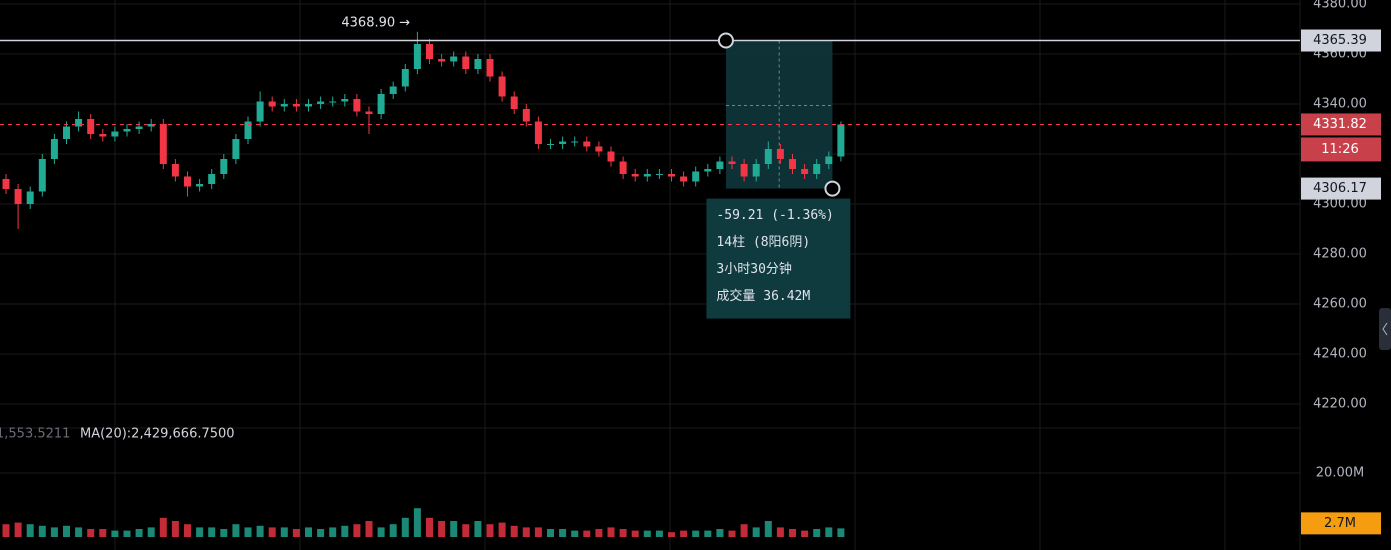 The width and height of the screenshot is (1391, 550). Describe the element at coordinates (832, 188) in the screenshot. I see `measure-handle` at that location.